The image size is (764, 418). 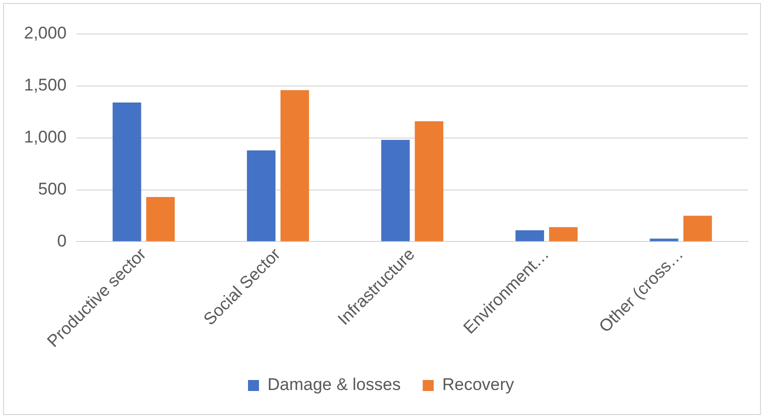 What do you see at coordinates (478, 384) in the screenshot?
I see `legend-label: Recovery` at bounding box center [478, 384].